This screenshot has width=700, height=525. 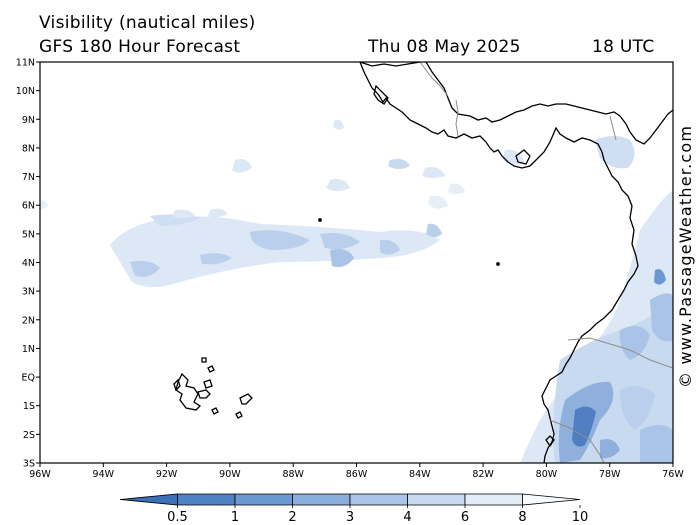 I want to click on border-panama-colombia, so click(x=613, y=128).